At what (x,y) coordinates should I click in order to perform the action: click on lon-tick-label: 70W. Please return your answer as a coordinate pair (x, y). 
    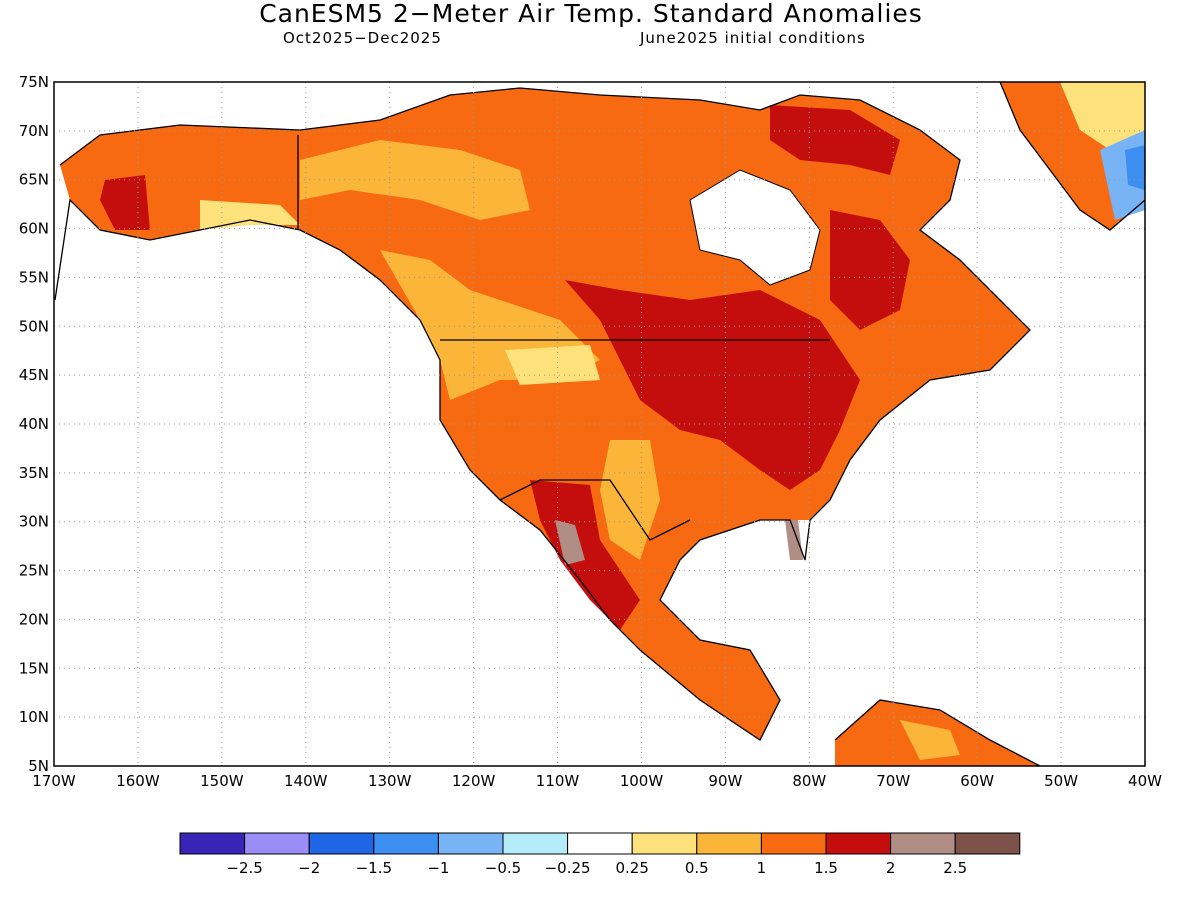
    Looking at the image, I should click on (893, 781).